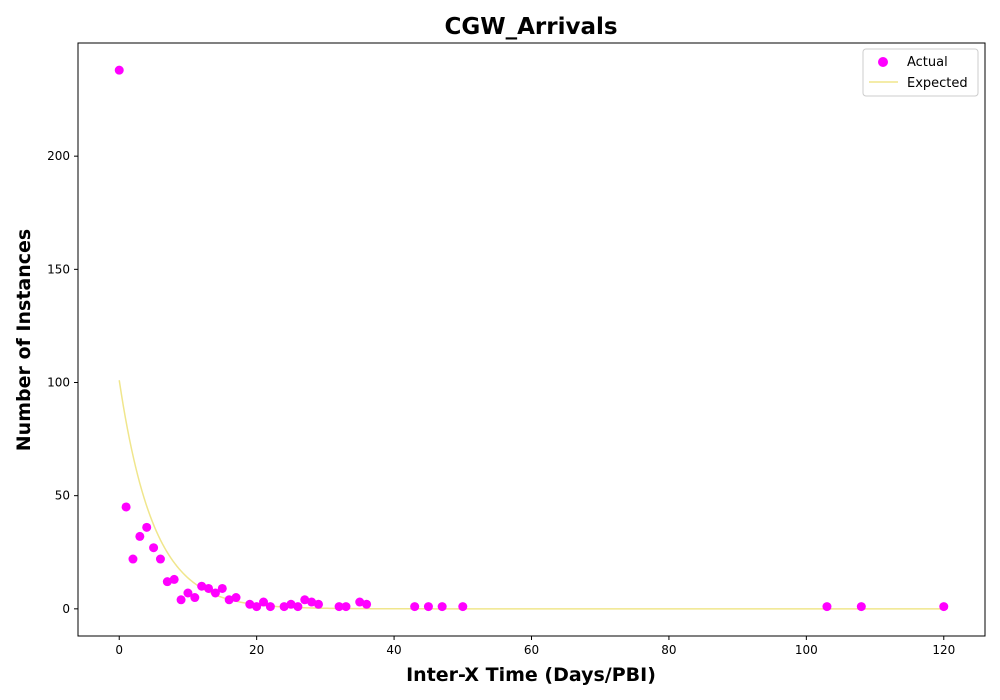 This screenshot has height=700, width=1000. I want to click on y-tick-label: 150, so click(58, 269).